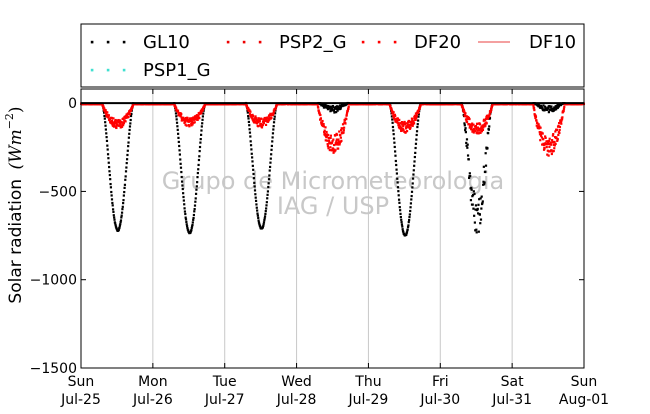 Image resolution: width=650 pixels, height=414 pixels. I want to click on x-tick-label-date: Jul-29, so click(368, 400).